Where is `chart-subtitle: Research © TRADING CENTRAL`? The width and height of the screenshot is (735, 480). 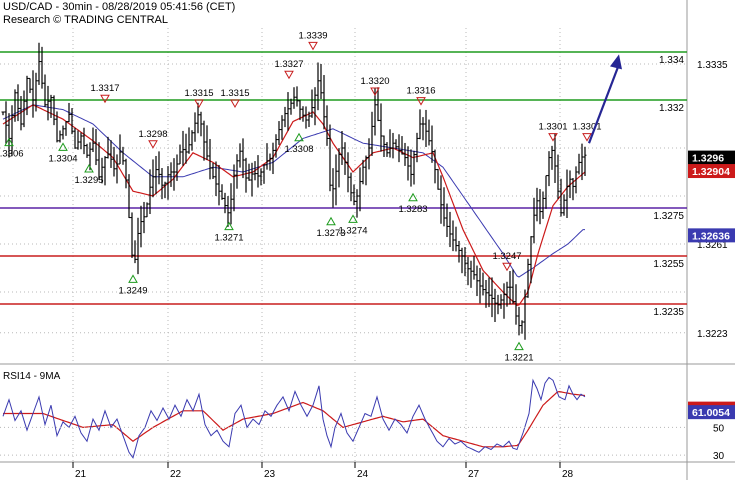
chart-subtitle: Research © TRADING CENTRAL is located at coordinates (85, 20).